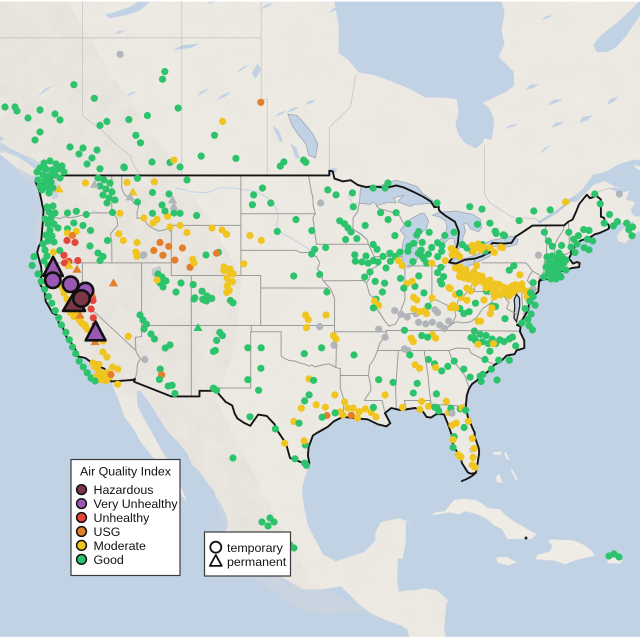  What do you see at coordinates (126, 472) in the screenshot?
I see `svg-text: Air Quality Index` at bounding box center [126, 472].